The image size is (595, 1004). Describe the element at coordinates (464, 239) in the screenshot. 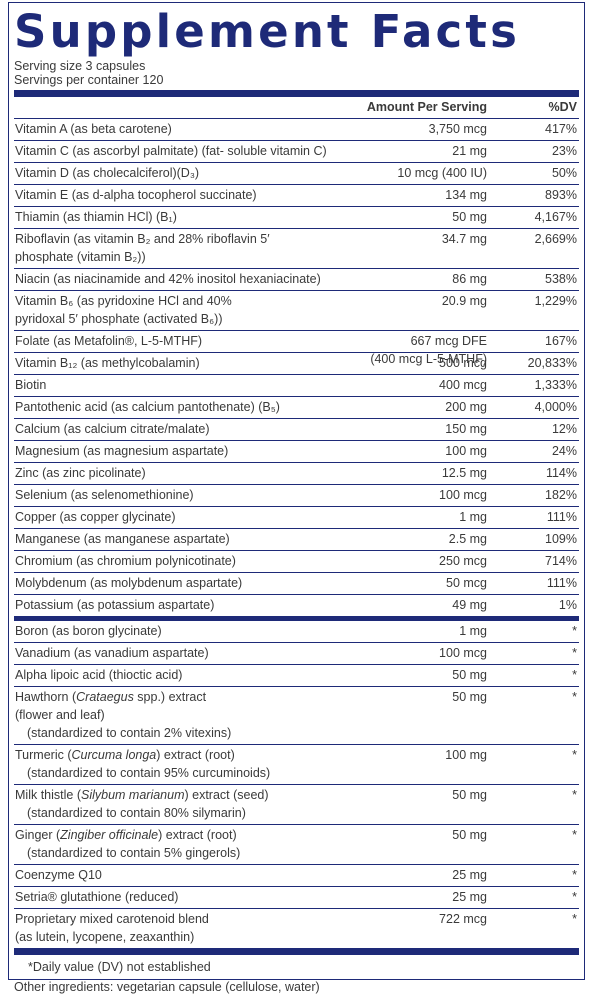

I see `amount-text: 34.7 mg` at that location.